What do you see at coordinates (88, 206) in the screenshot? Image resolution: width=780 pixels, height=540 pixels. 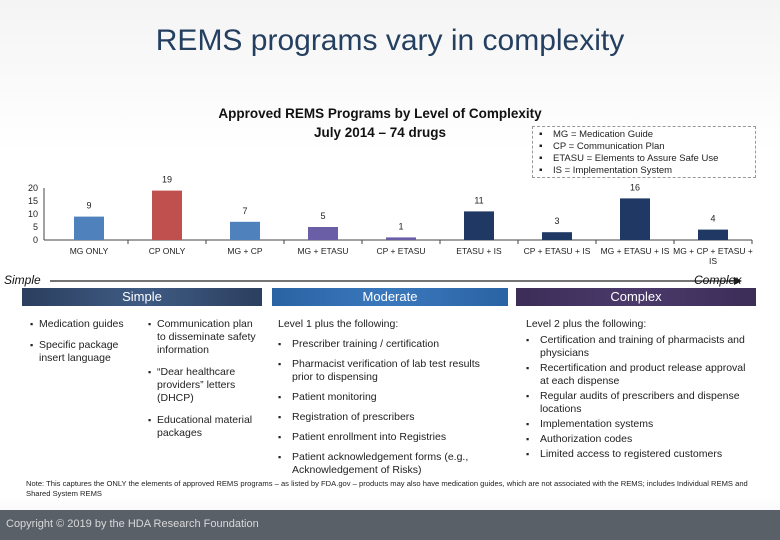 I see `bar-value-label: 9` at bounding box center [88, 206].